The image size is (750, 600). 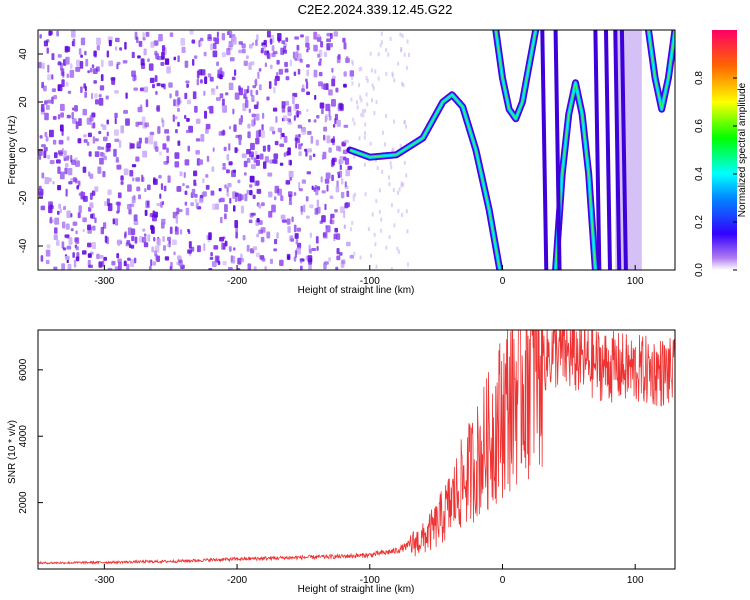 I want to click on x-tick-label: -100, so click(x=370, y=281).